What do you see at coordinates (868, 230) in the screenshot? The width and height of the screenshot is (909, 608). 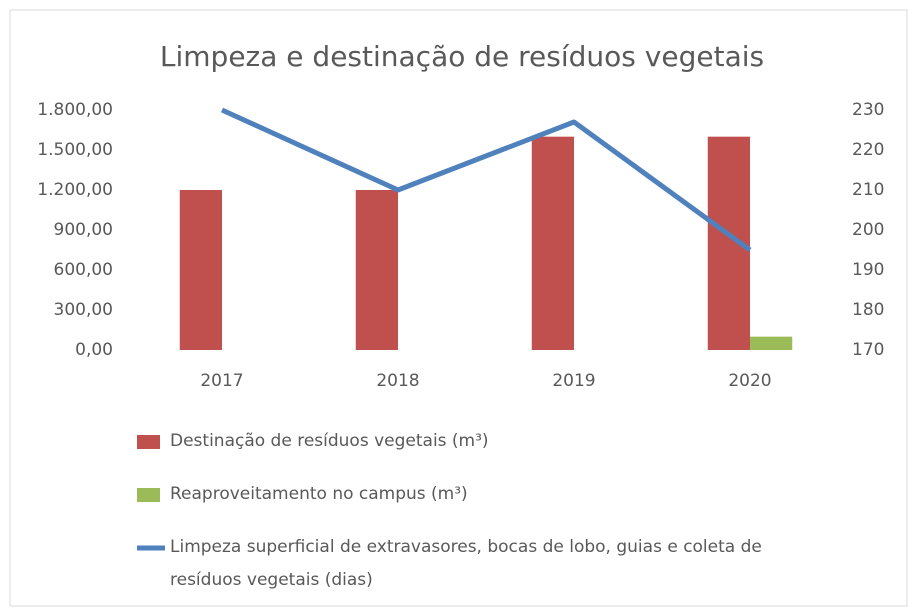 I see `y2-tick-label: 200` at bounding box center [868, 230].